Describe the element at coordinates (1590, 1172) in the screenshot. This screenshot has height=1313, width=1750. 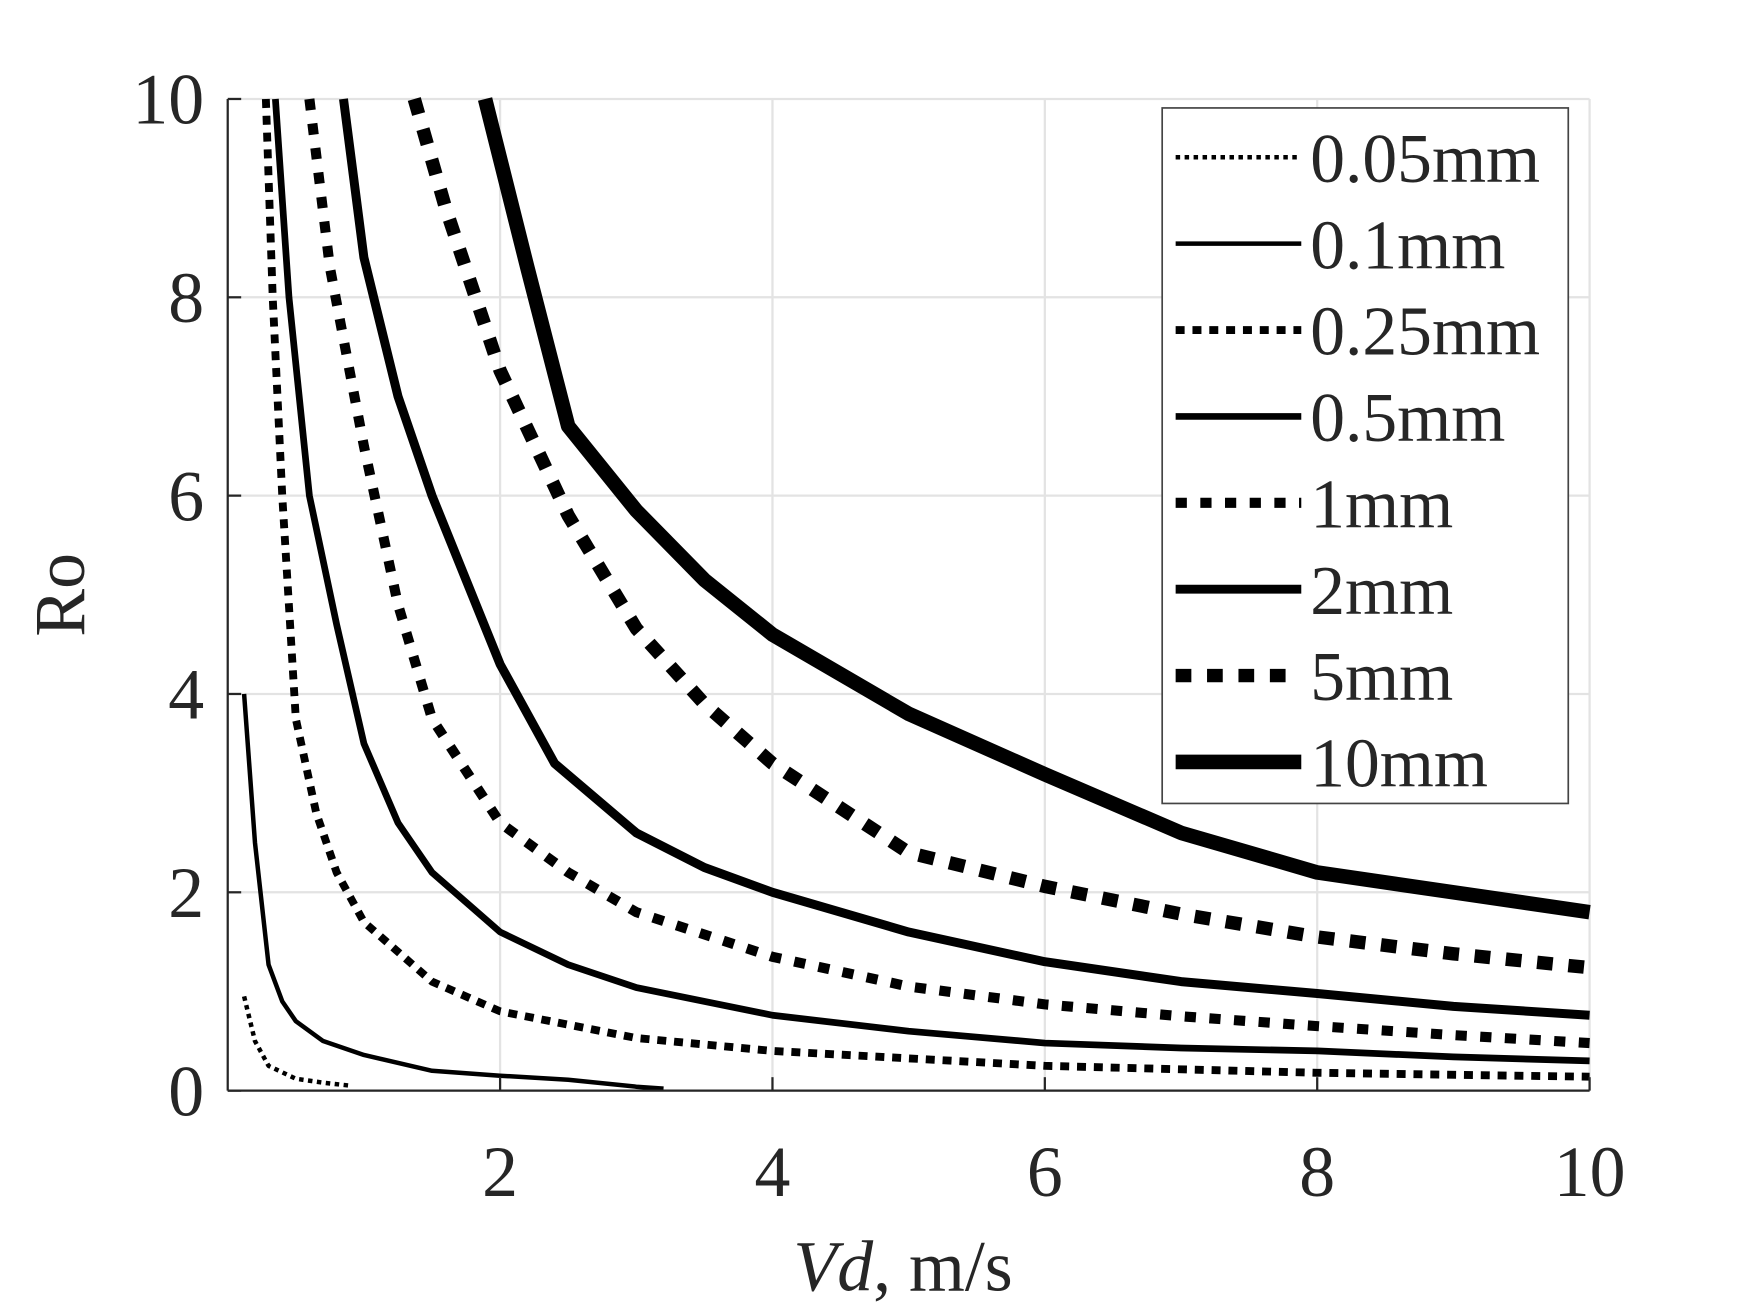
I see `x-tick-label: 10` at that location.